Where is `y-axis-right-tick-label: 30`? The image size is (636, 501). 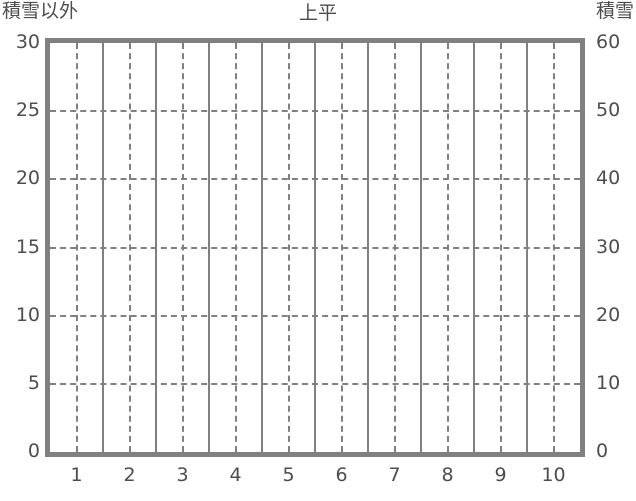 y-axis-right-tick-label: 30 is located at coordinates (608, 246).